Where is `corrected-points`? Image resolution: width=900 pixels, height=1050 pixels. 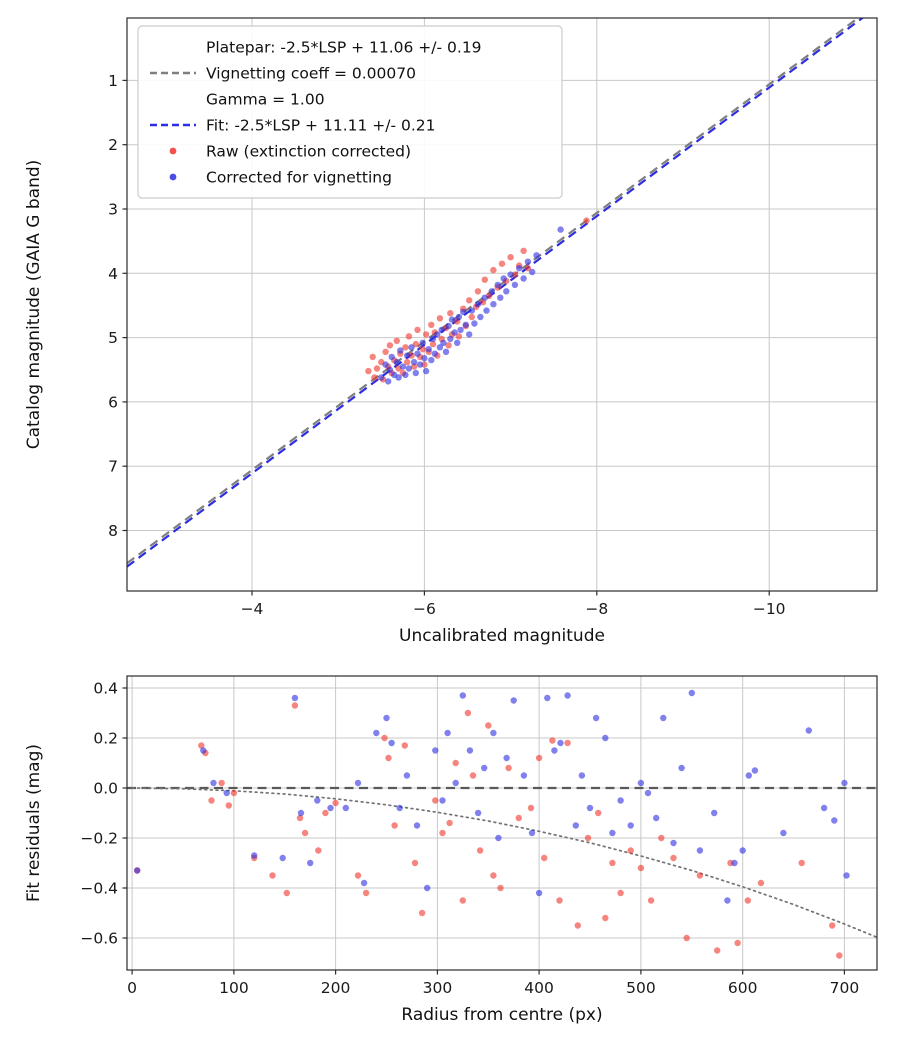 corrected-points is located at coordinates (471, 305).